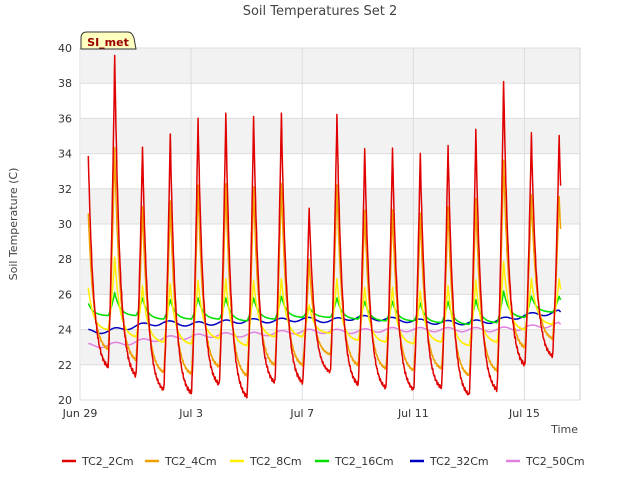 The height and width of the screenshot is (480, 640). What do you see at coordinates (413, 413) in the screenshot?
I see `x-tick-label: Jul 11` at bounding box center [413, 413].